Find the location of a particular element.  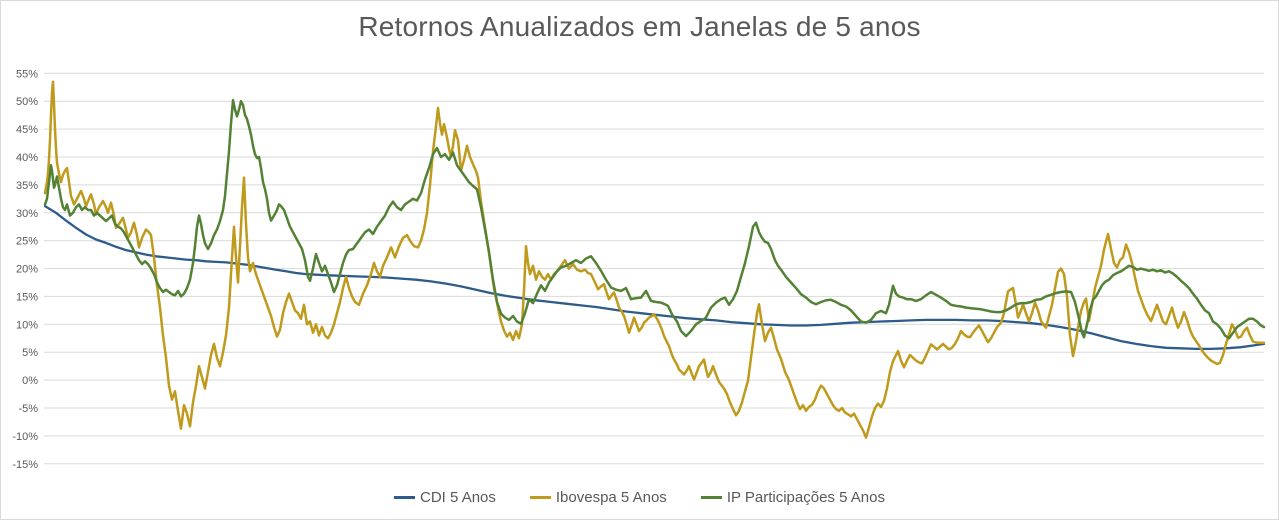

y-tick-label: 30% is located at coordinates (27, 214).